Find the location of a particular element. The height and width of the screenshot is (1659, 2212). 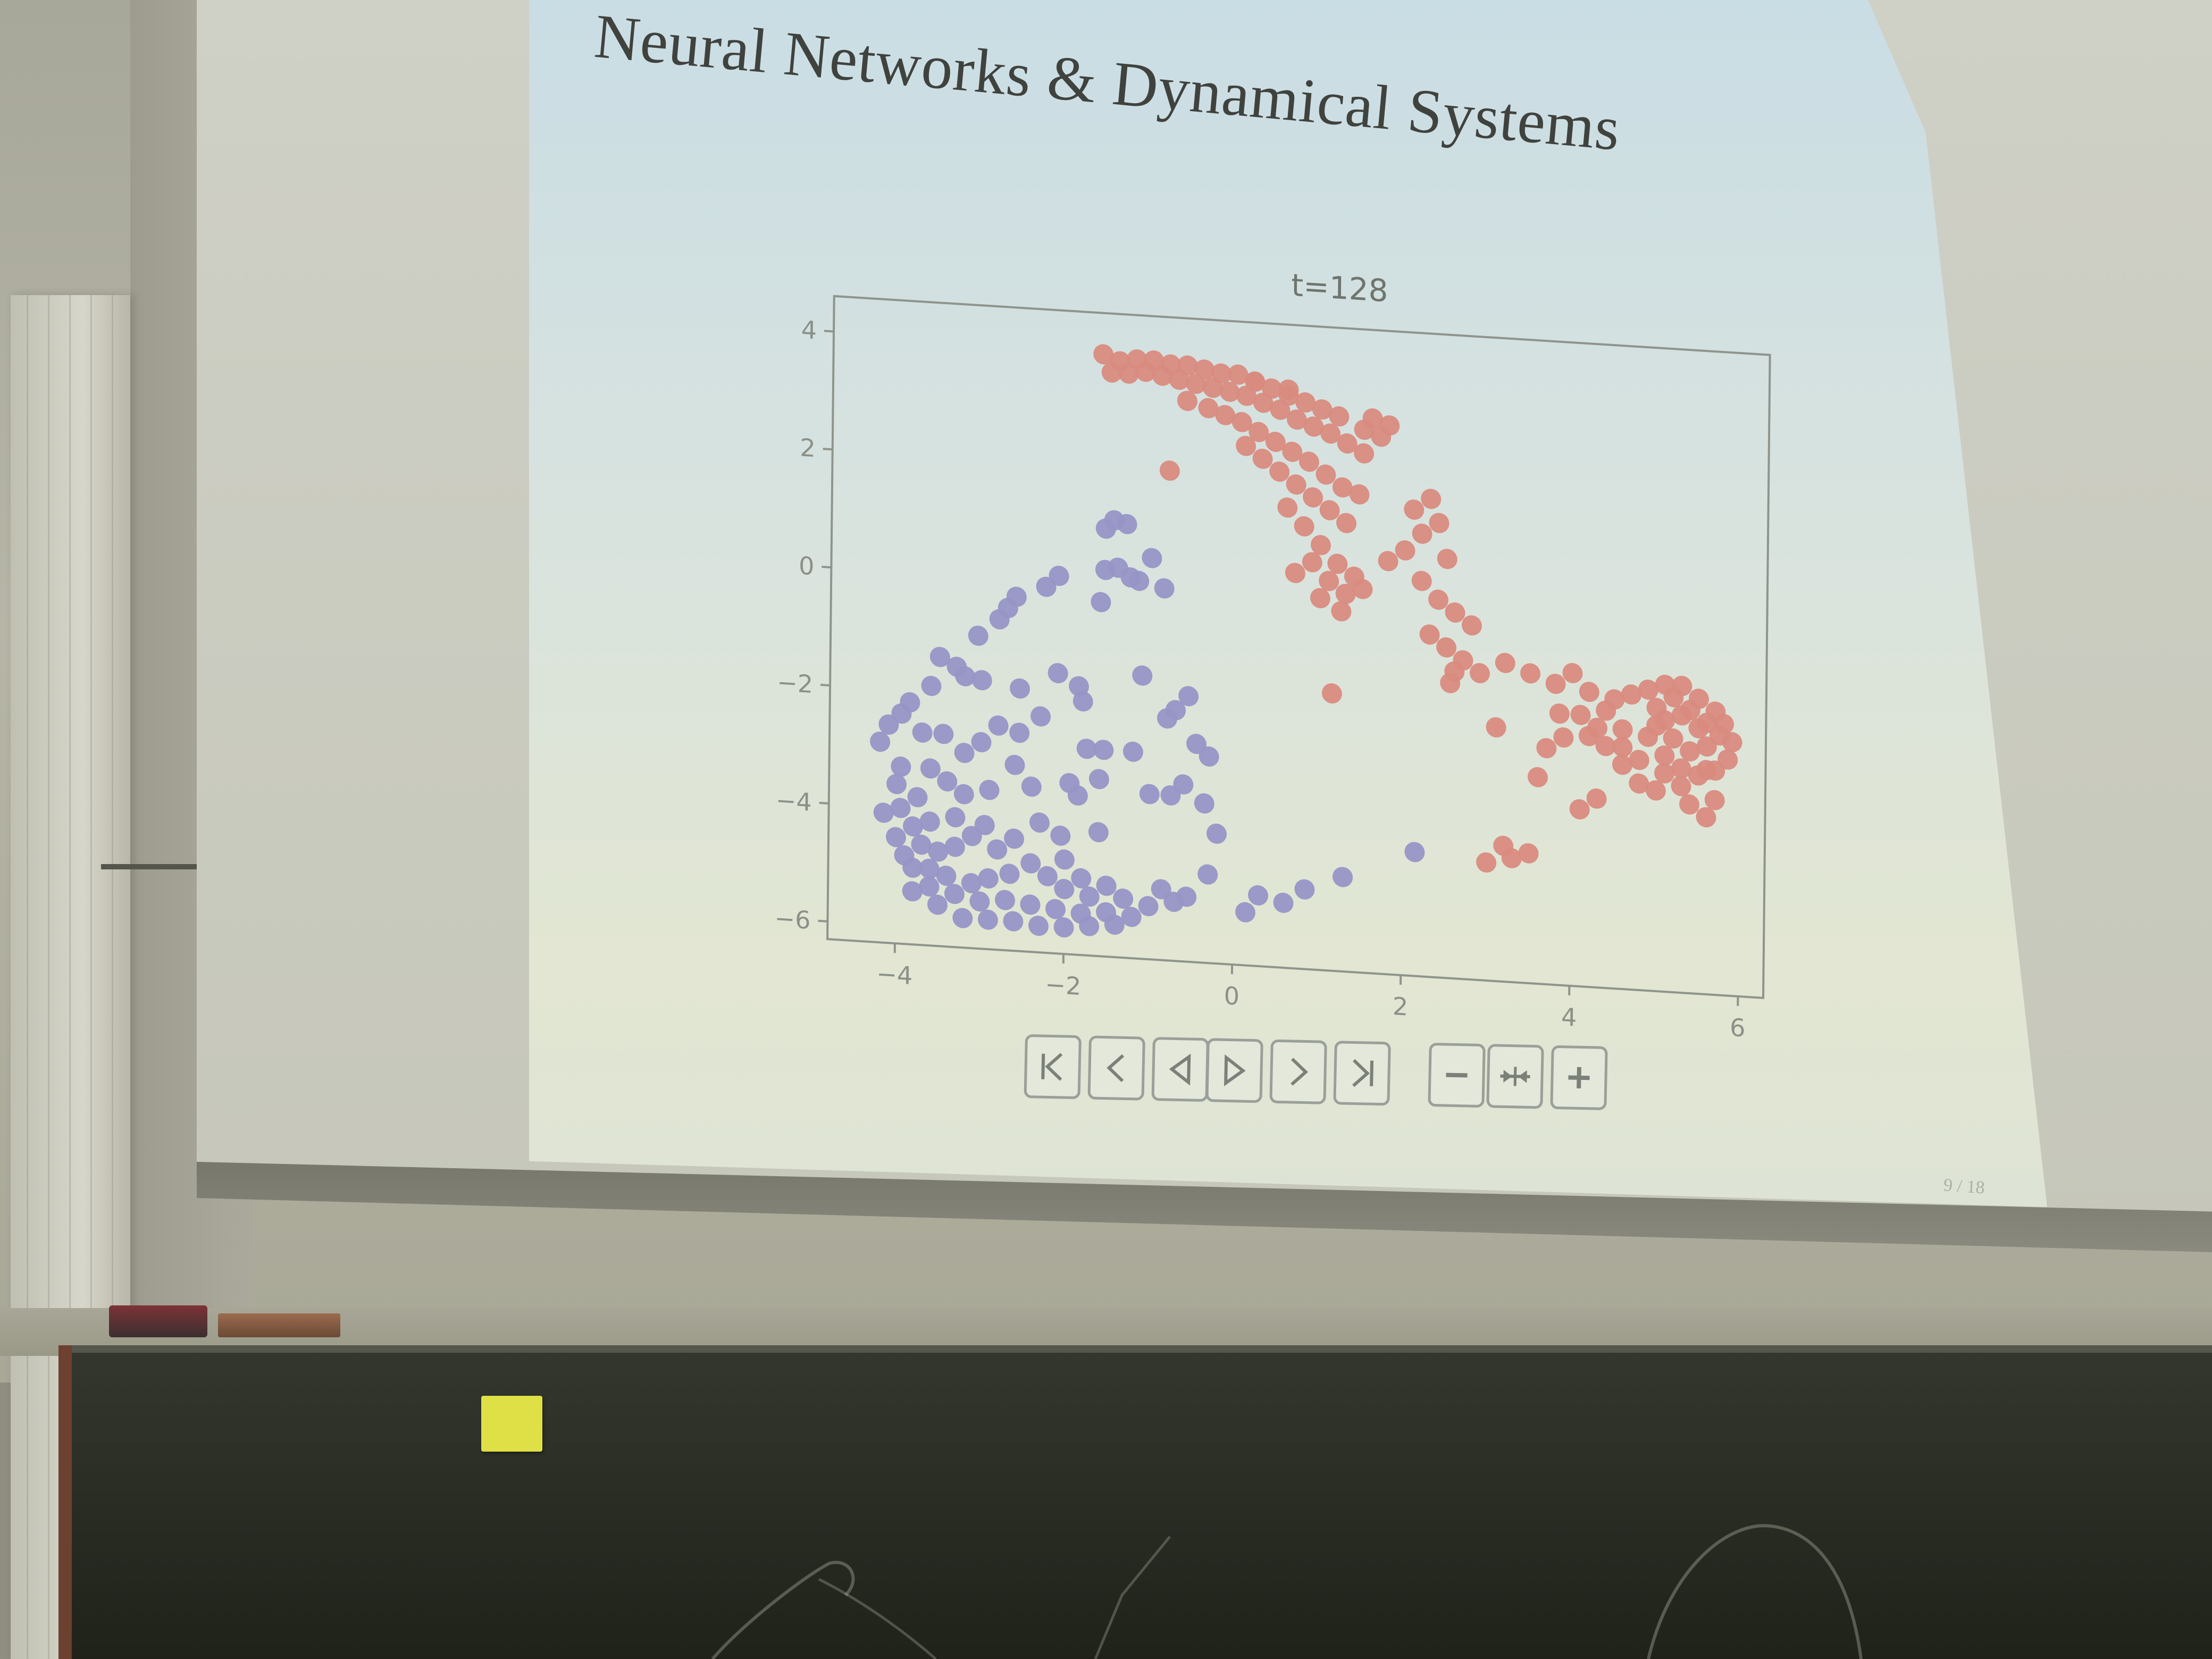

next-step-button is located at coordinates (1298, 1071).